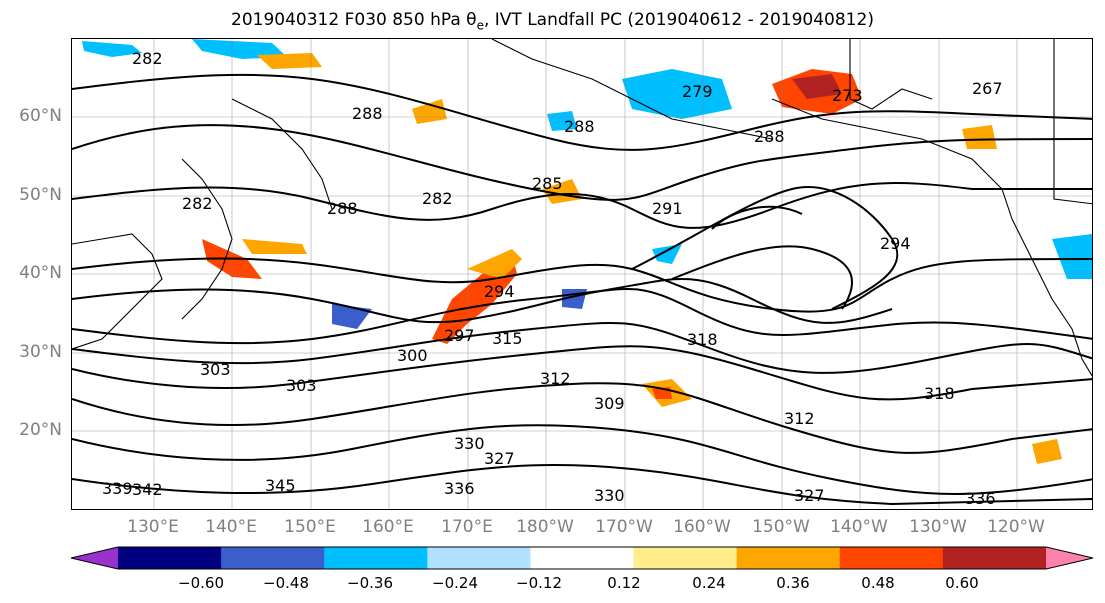 The height and width of the screenshot is (603, 1105). What do you see at coordinates (545, 527) in the screenshot?
I see `lon-label: 180°W` at bounding box center [545, 527].